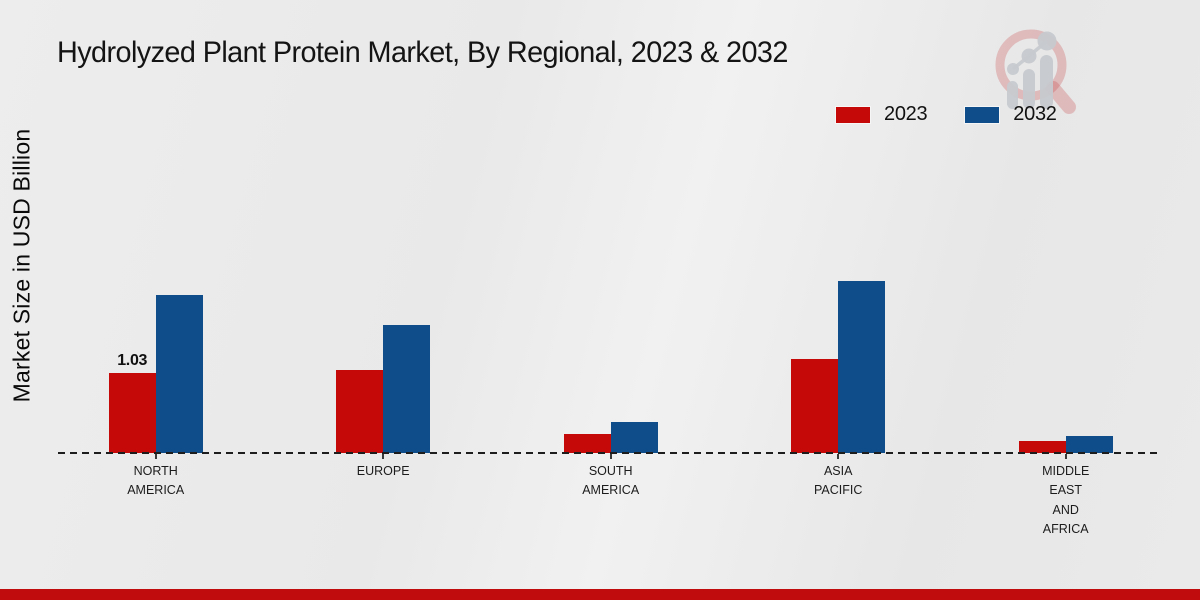 The image size is (1200, 600). Describe the element at coordinates (360, 411) in the screenshot. I see `bar-2023-europe` at that location.